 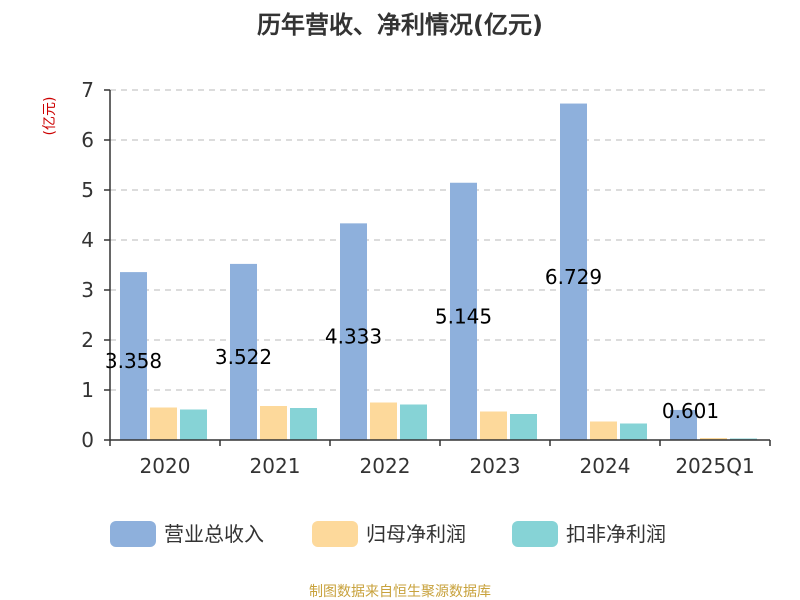 I want to click on legend: 营业总收入 归母净利润 扣非净利润, so click(x=388, y=534).